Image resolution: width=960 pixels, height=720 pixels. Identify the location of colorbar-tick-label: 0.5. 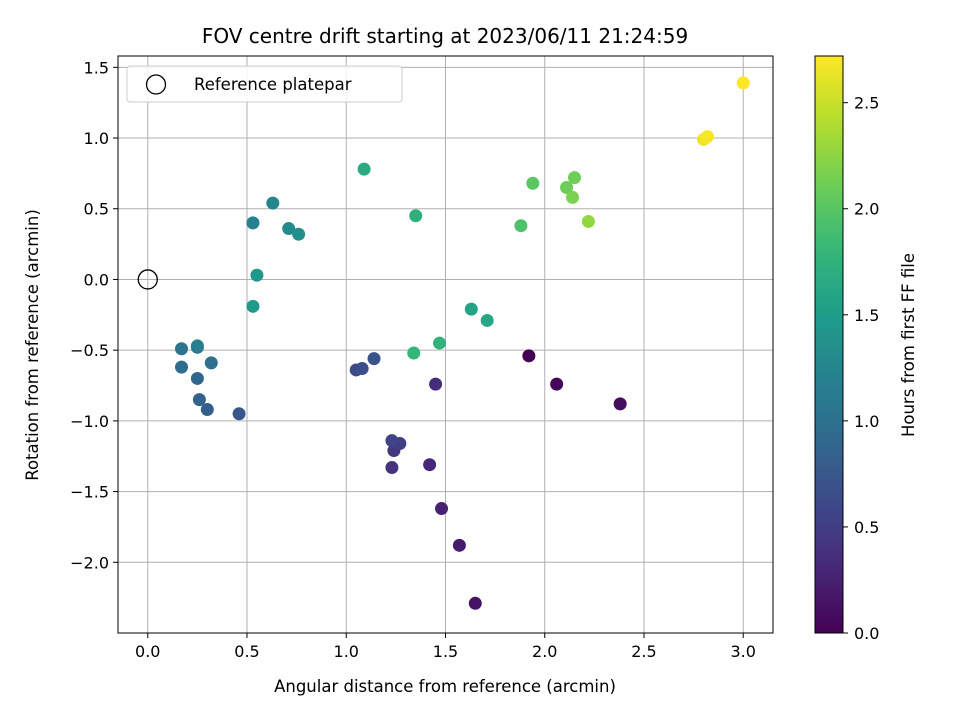
(866, 527).